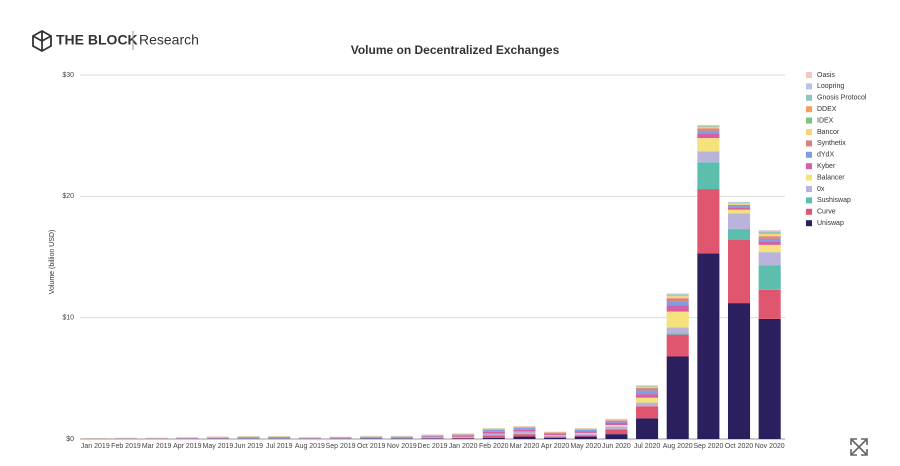 The image size is (900, 466). Describe the element at coordinates (494, 446) in the screenshot. I see `x-tick-label: Feb 2020` at that location.